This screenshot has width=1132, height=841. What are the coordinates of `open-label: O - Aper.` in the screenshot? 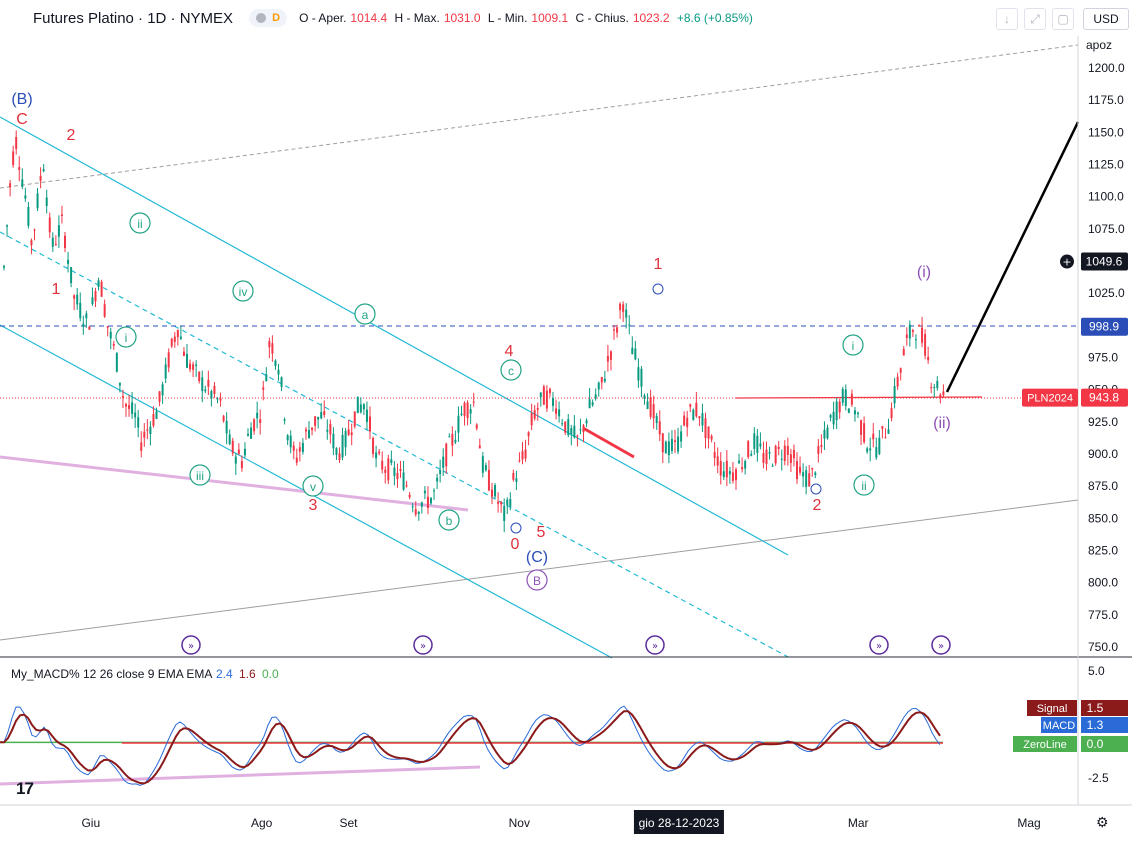 It's located at (323, 18).